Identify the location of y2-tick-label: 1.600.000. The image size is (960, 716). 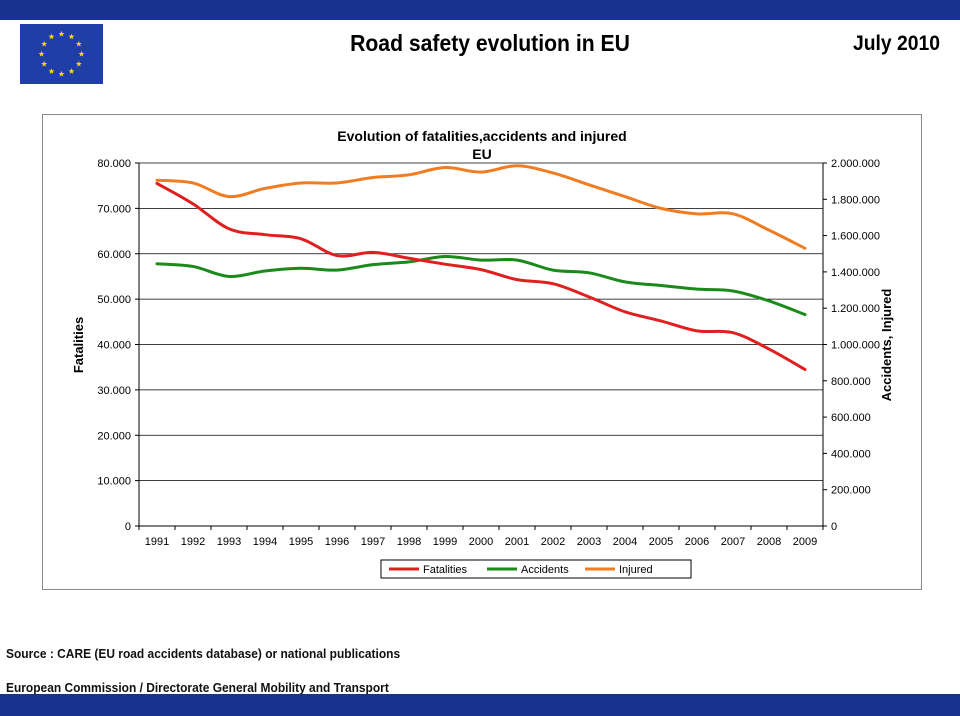
(855, 237).